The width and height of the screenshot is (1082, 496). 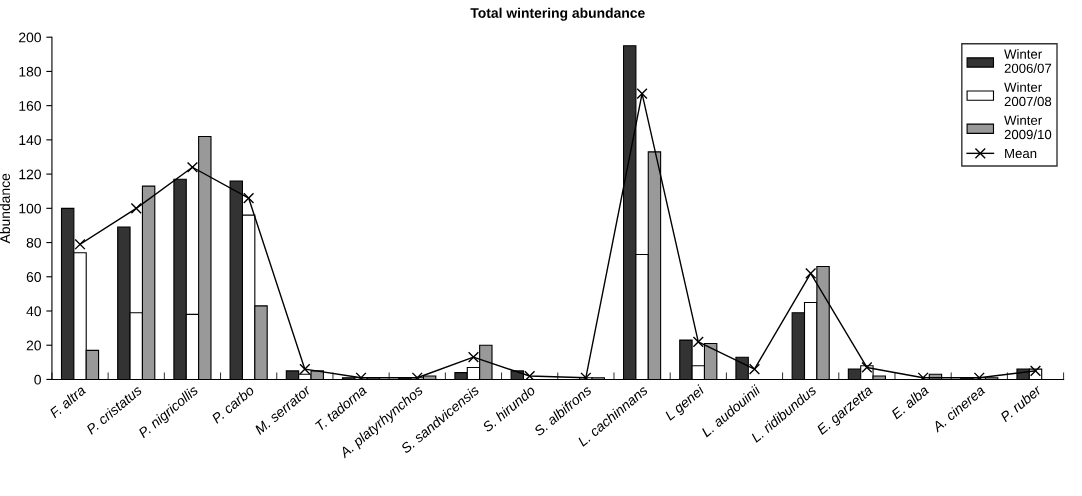 I want to click on y-axis-title: Abundance, so click(x=5, y=208).